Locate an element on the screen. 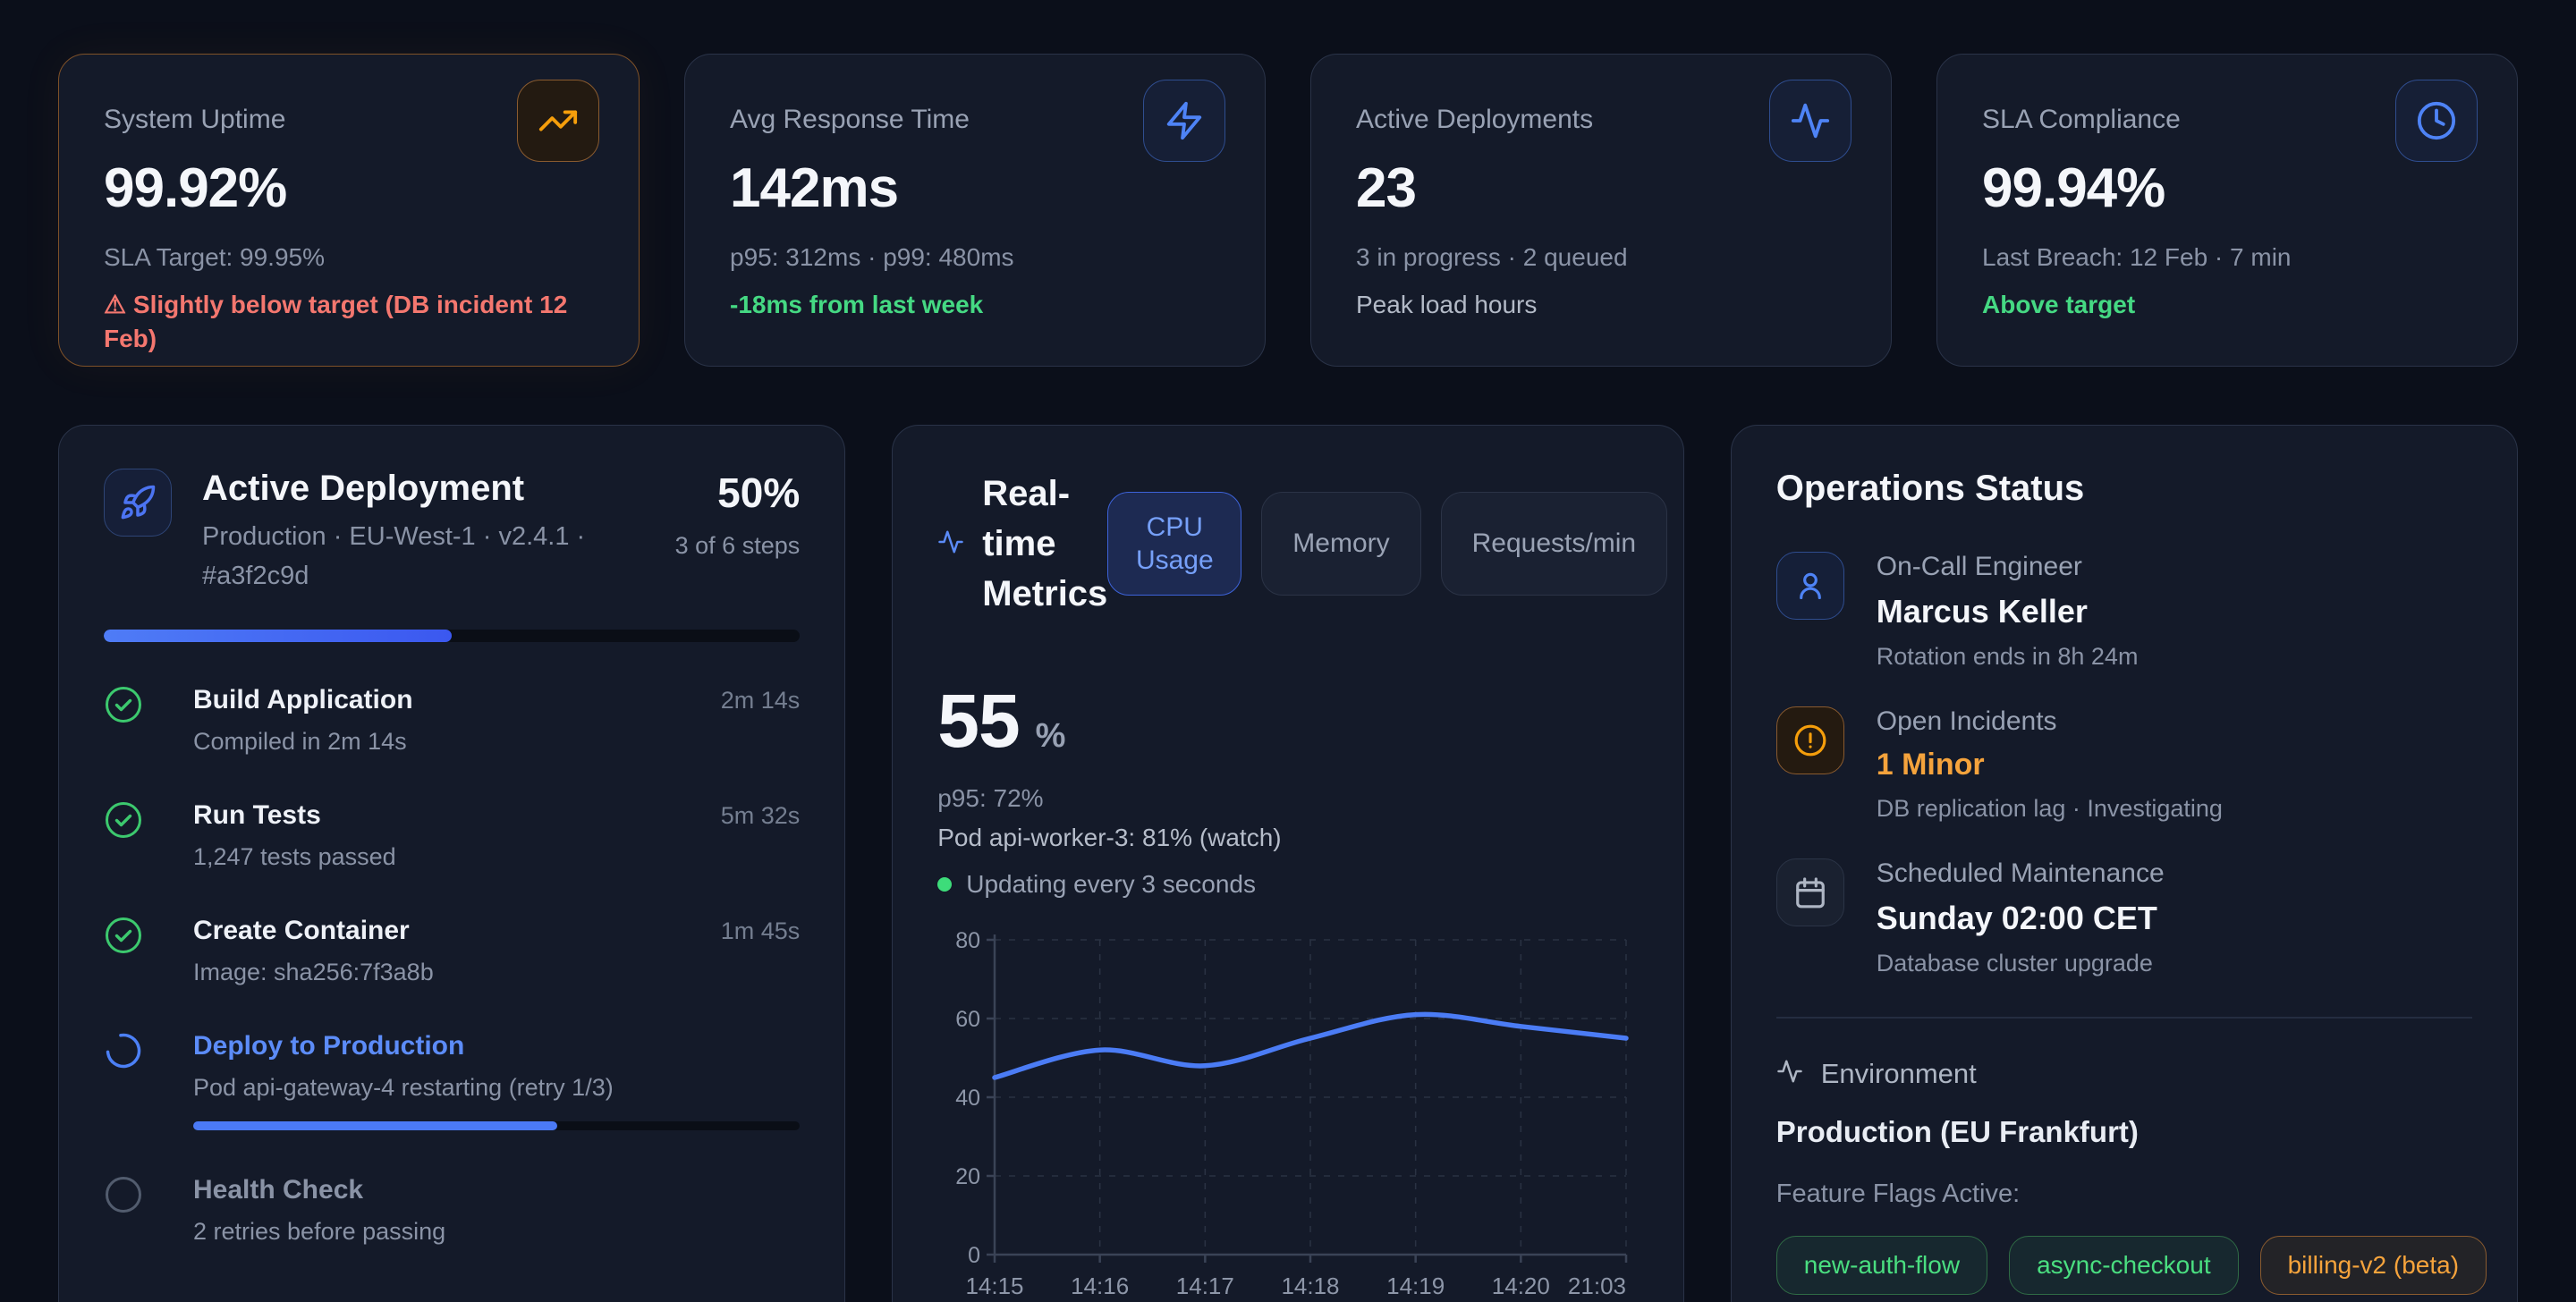  step-detail: 2 retries before passing is located at coordinates (319, 1231).